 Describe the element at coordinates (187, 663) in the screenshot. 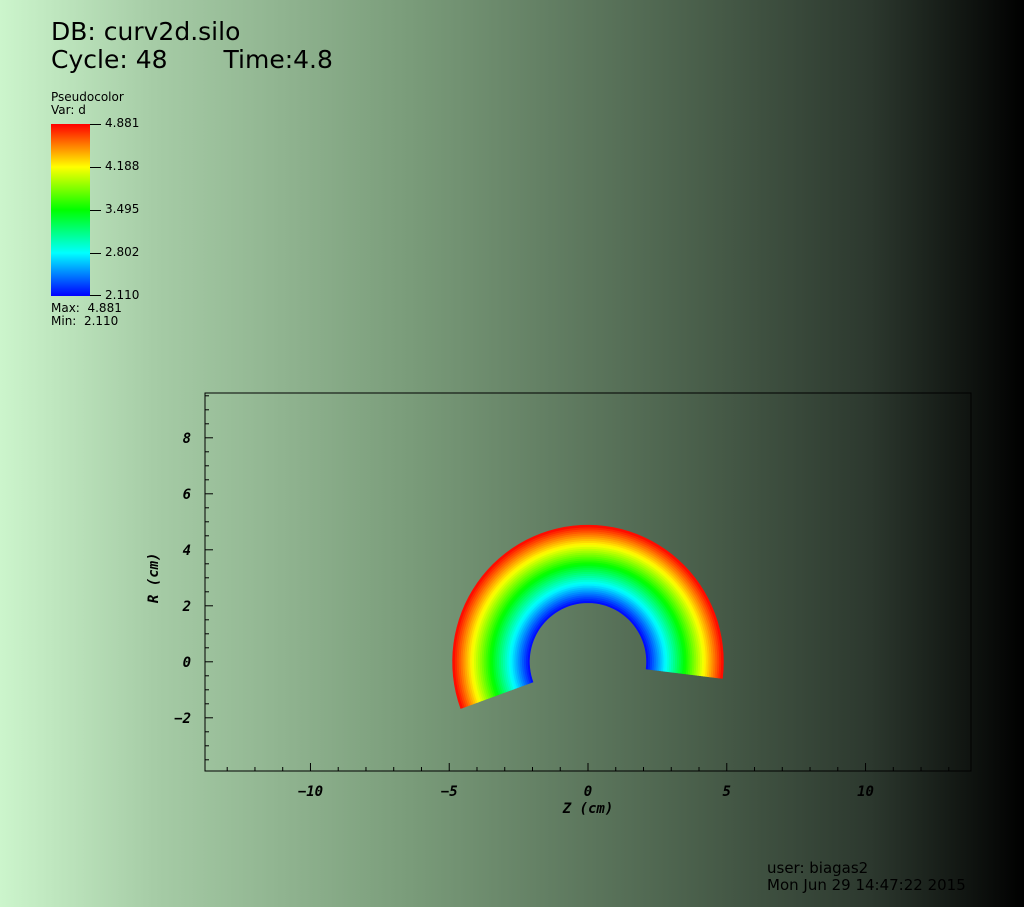

I see `y-tick-label: 0` at that location.